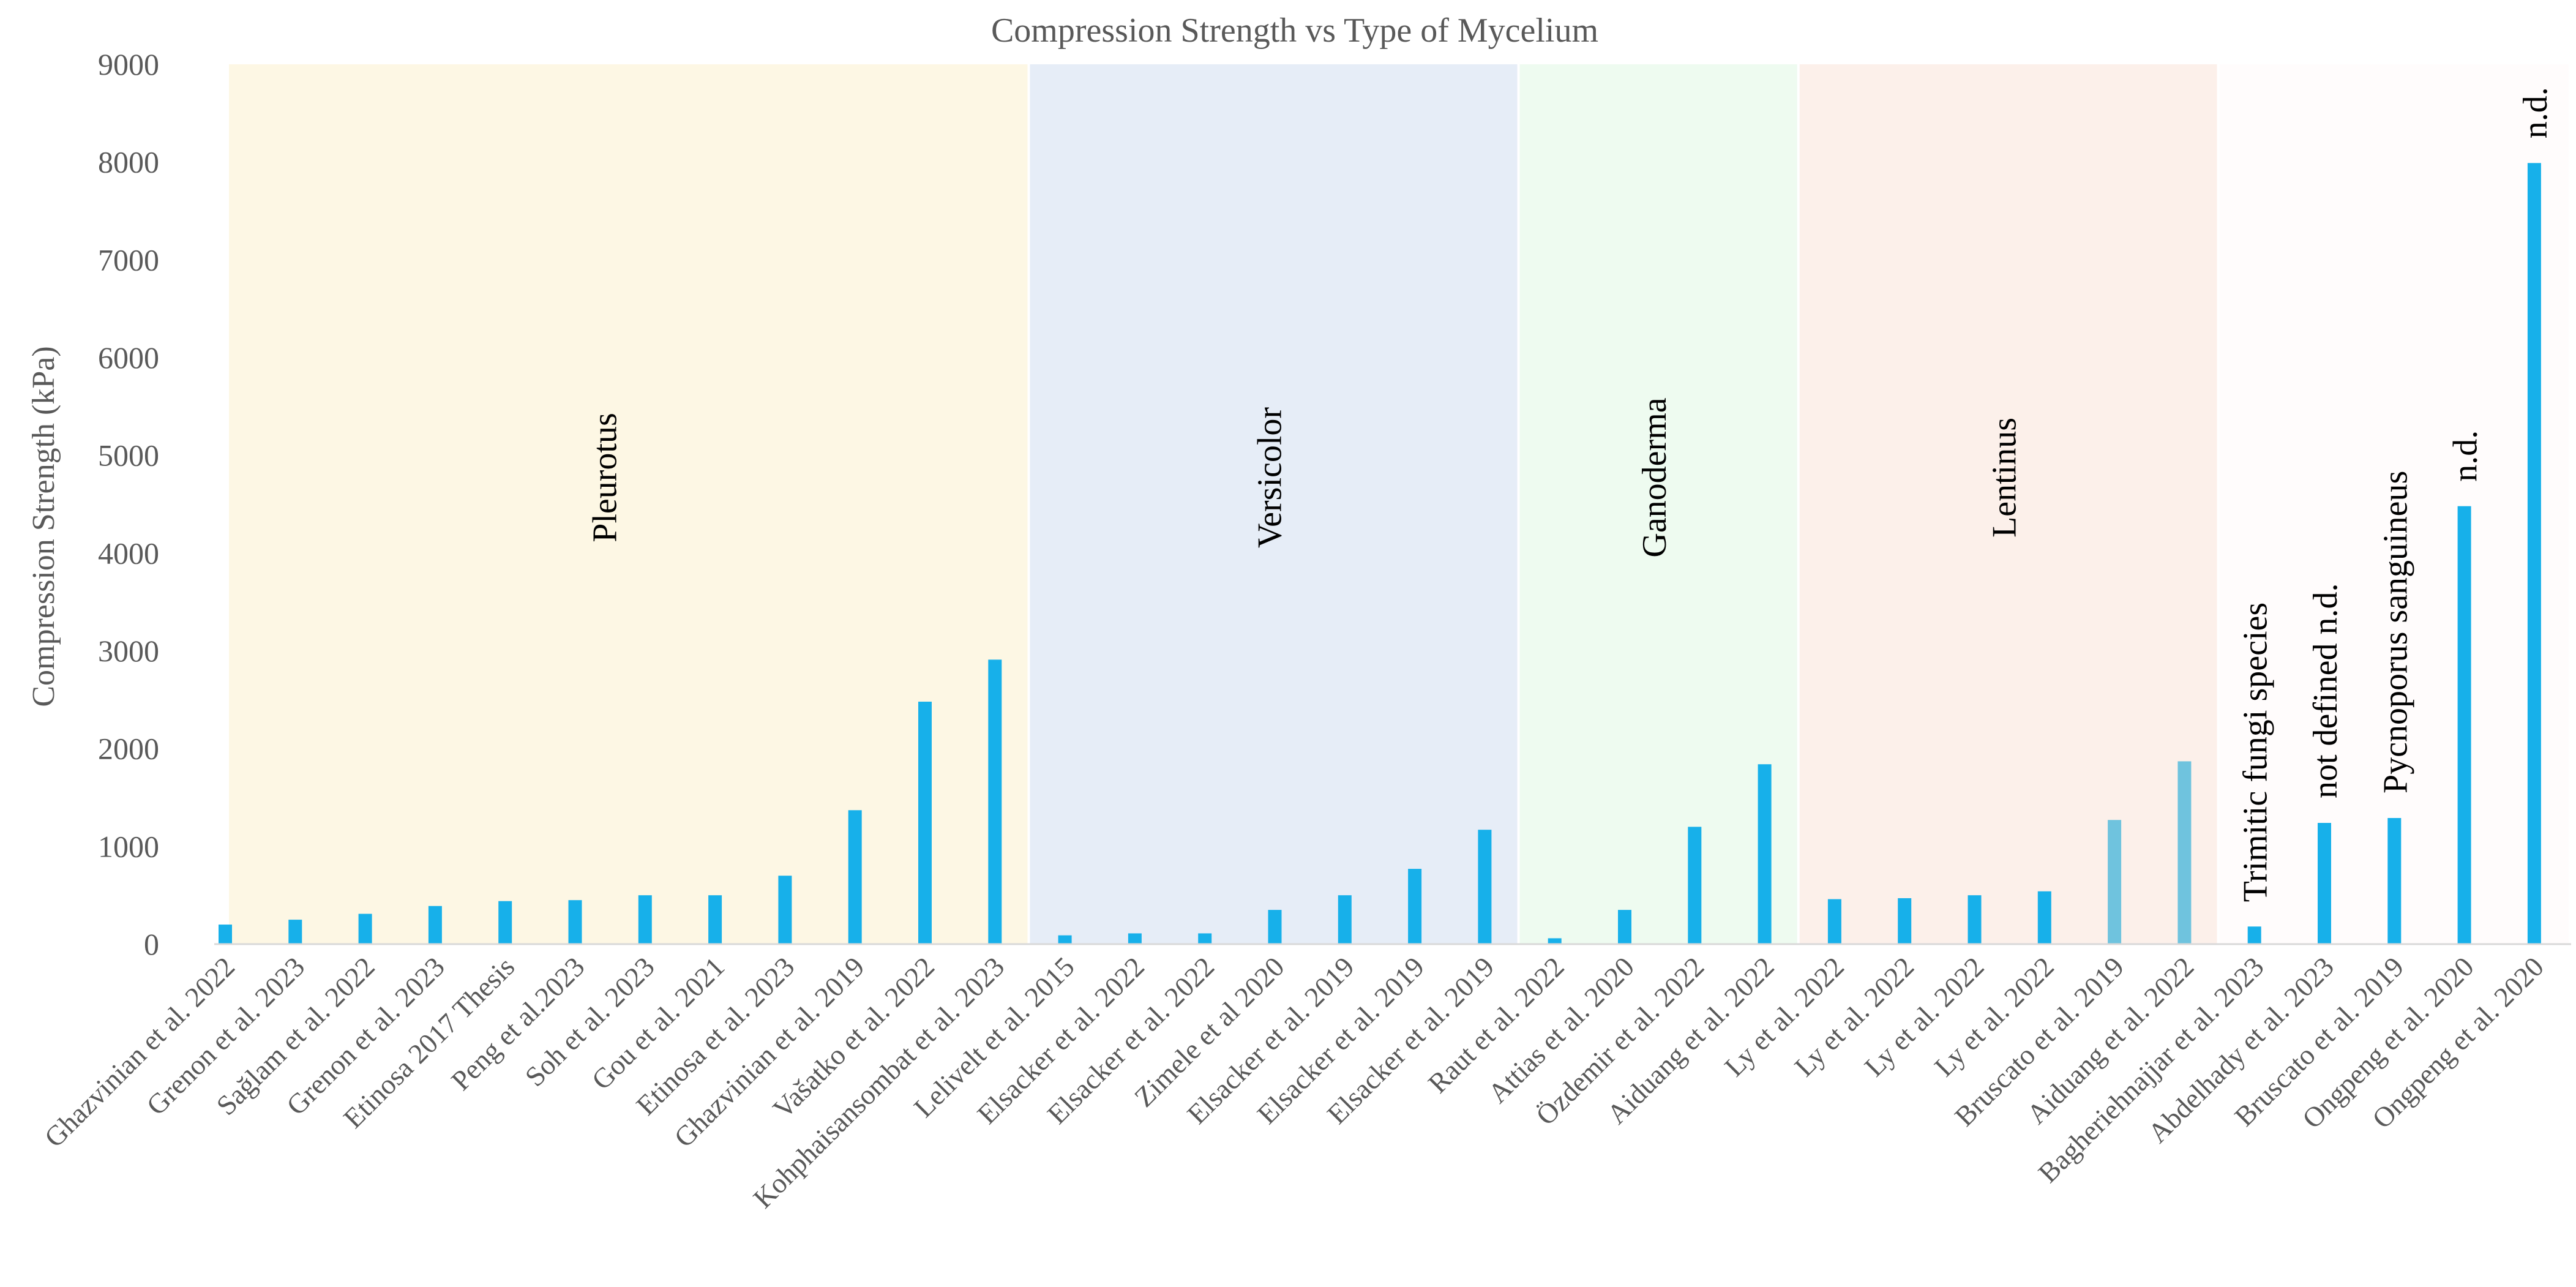  What do you see at coordinates (1270, 478) in the screenshot?
I see `region-label-versicolor: Versicolor` at bounding box center [1270, 478].